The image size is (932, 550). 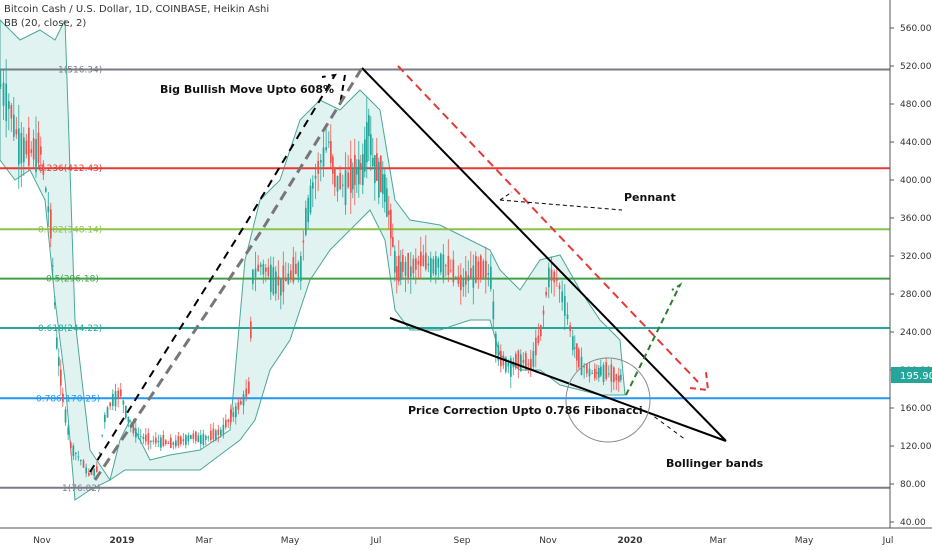 I want to click on bollinger-pointer, so click(x=667, y=426).